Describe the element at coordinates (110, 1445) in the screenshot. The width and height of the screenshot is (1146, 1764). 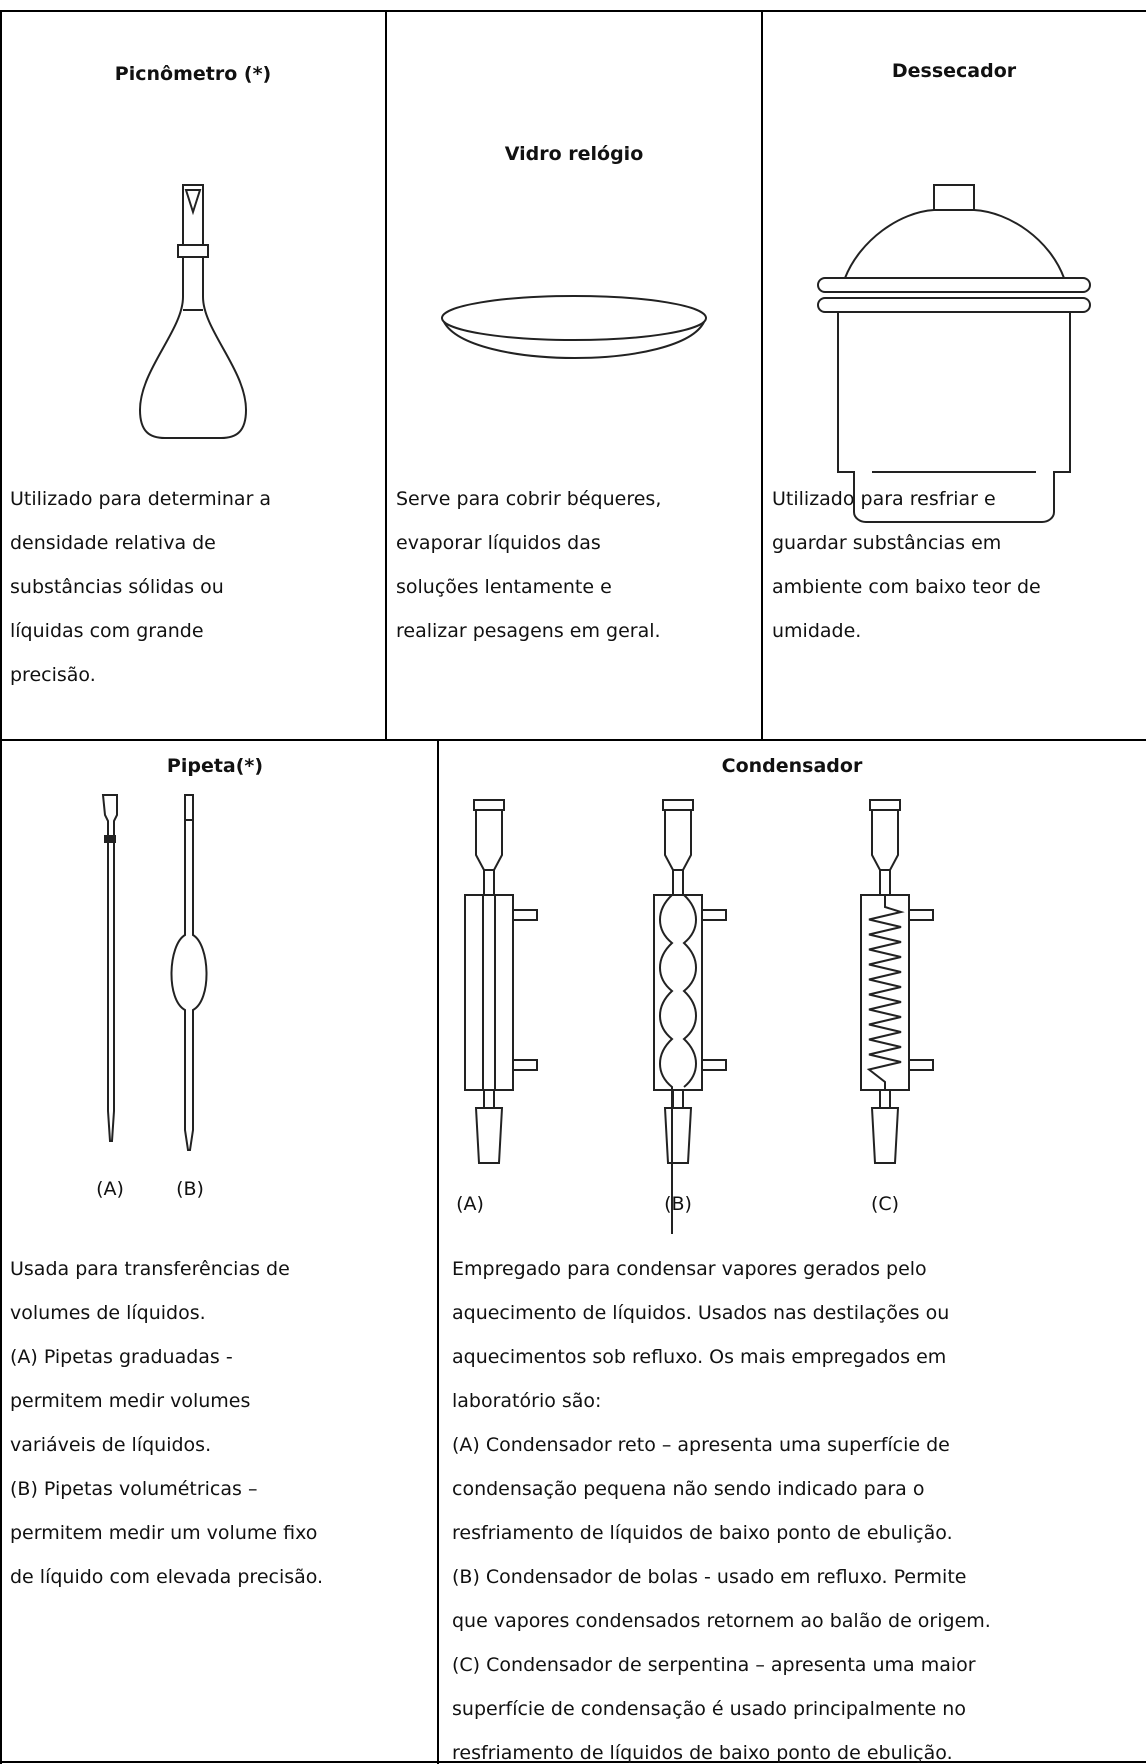
I see `description-line: variáveis de líquidos.` at that location.